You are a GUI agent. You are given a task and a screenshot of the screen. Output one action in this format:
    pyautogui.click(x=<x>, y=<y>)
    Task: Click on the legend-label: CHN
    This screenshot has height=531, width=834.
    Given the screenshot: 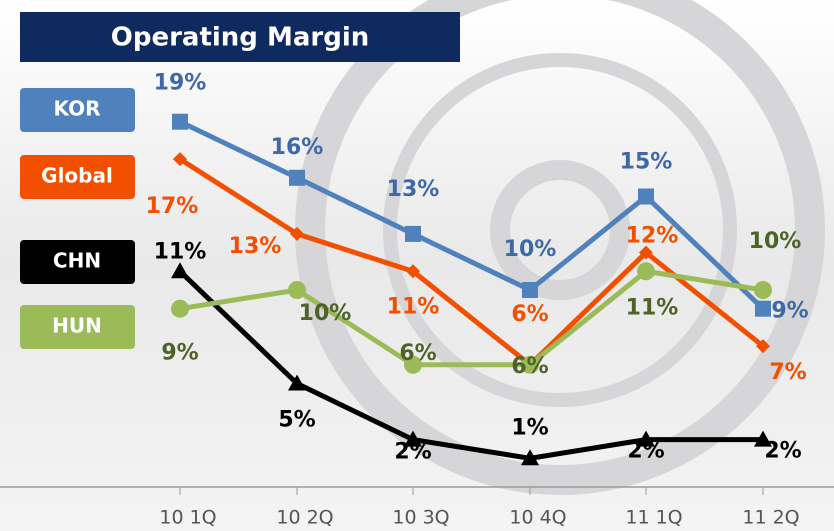 What is the action you would take?
    pyautogui.click(x=77, y=261)
    